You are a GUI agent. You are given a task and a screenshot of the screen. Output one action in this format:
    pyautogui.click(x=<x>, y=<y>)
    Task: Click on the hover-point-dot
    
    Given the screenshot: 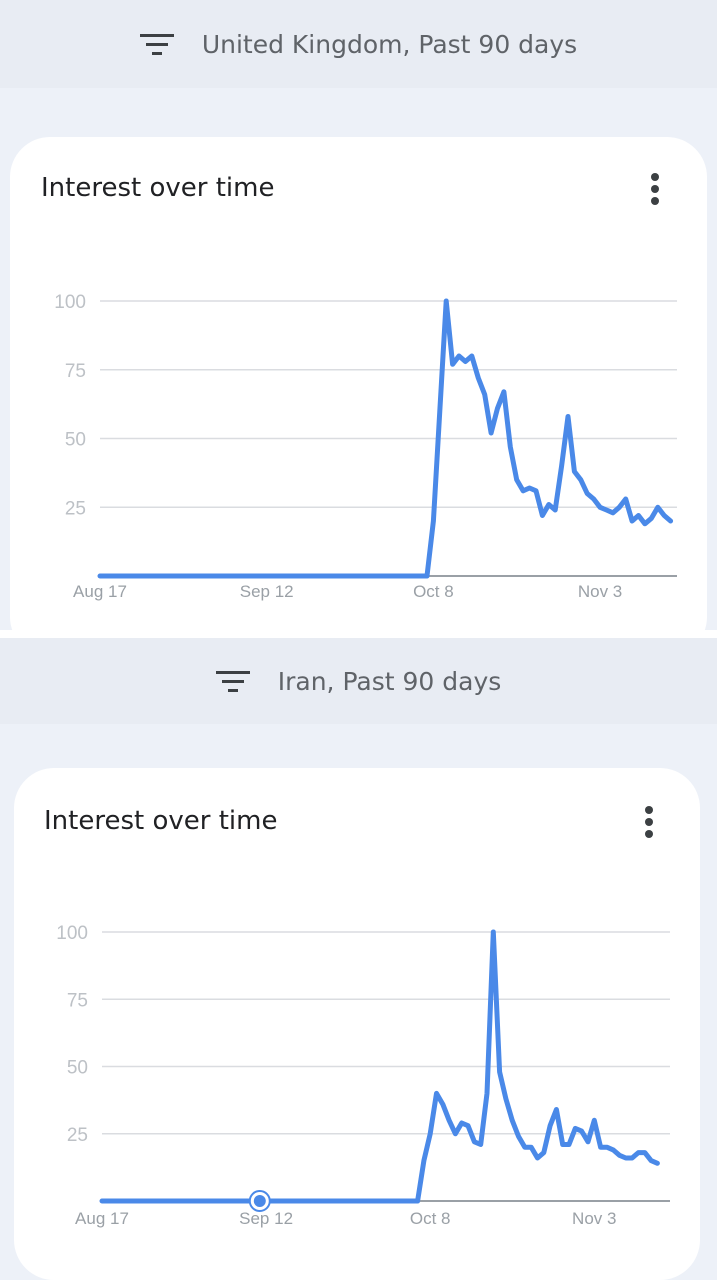 What is the action you would take?
    pyautogui.click(x=259, y=1201)
    